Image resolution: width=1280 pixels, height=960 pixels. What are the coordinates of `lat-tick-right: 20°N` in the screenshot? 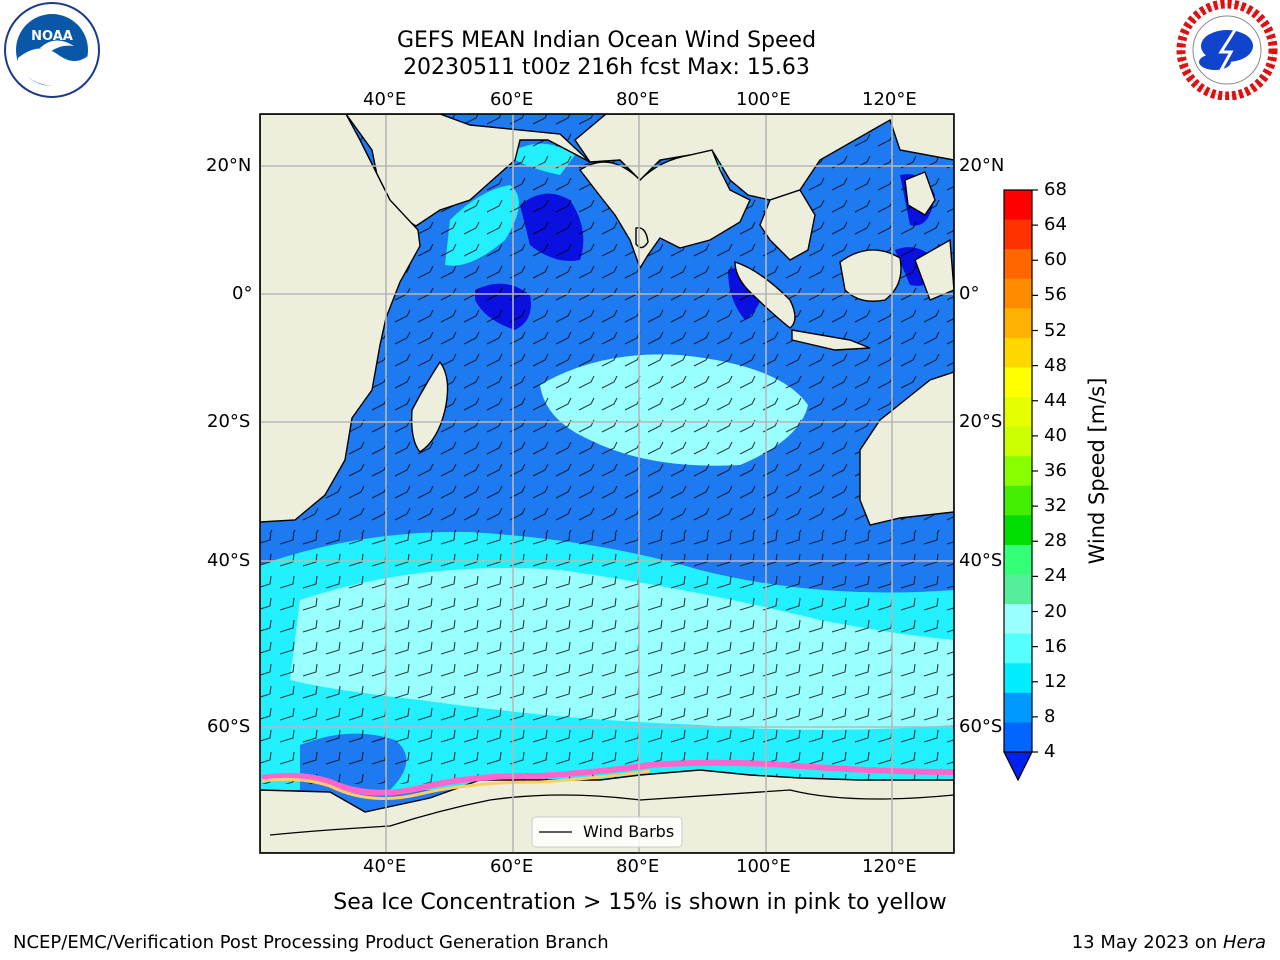 It's located at (982, 165).